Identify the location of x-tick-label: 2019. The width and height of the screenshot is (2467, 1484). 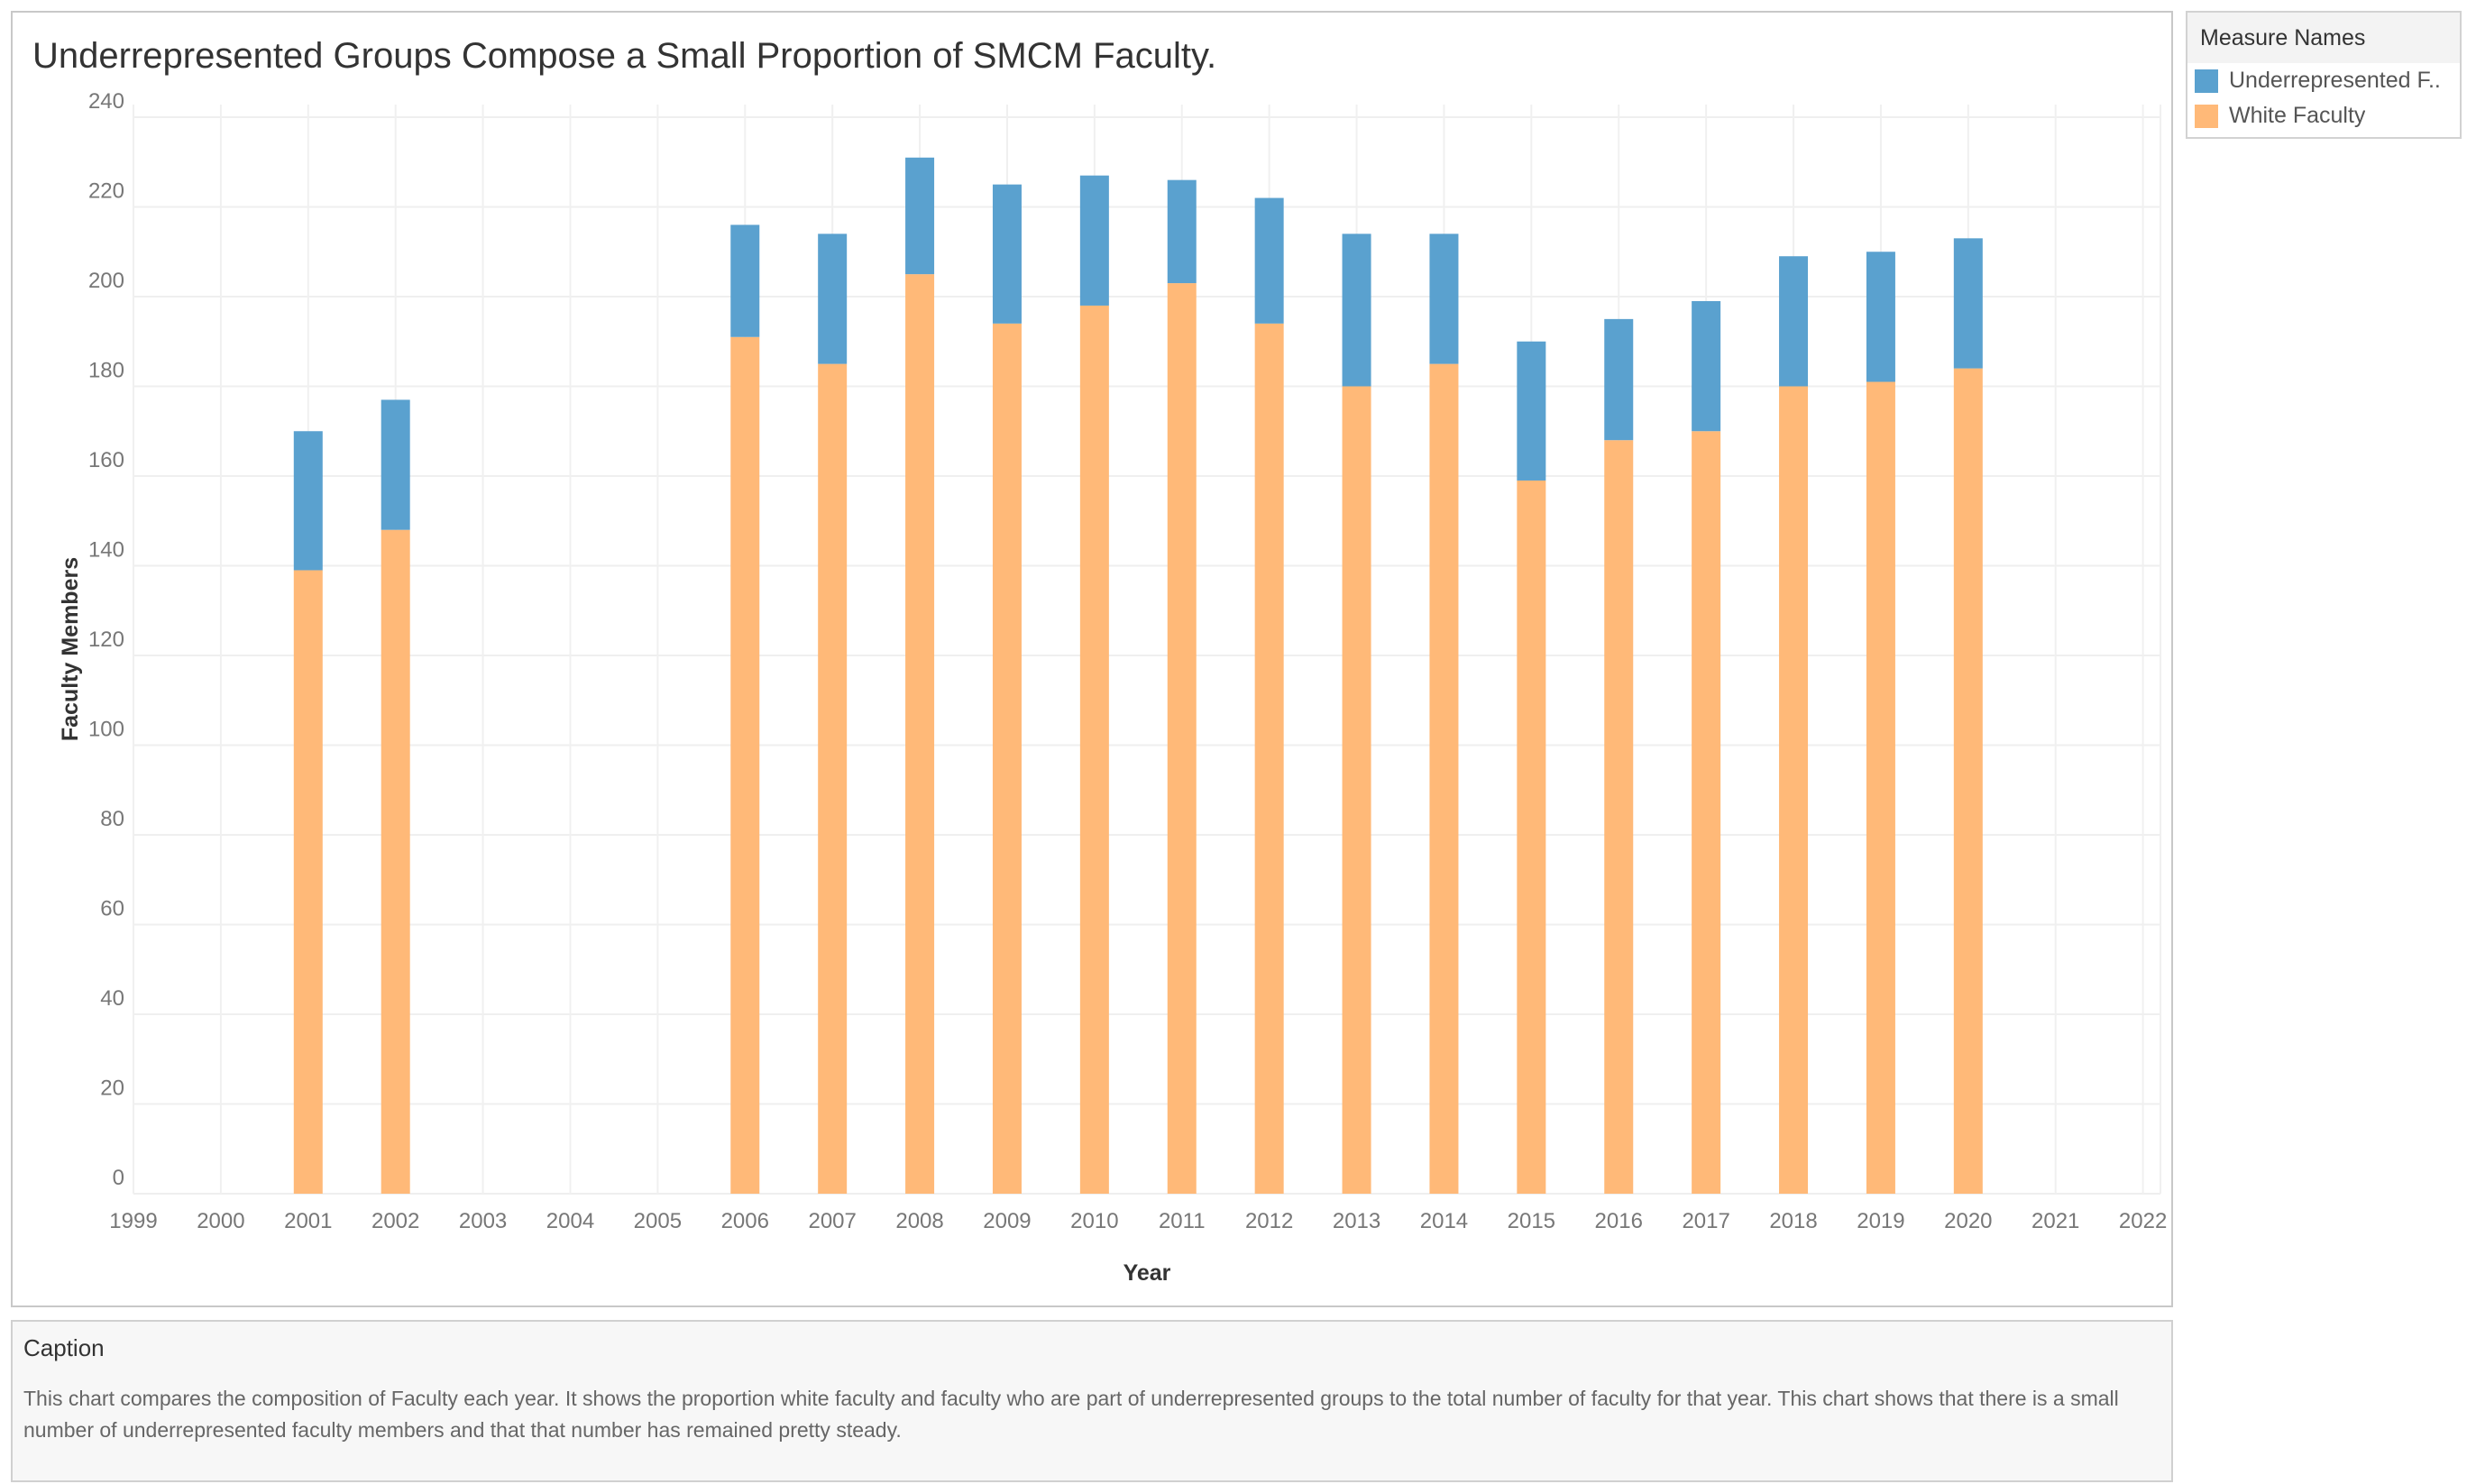
(1880, 1221).